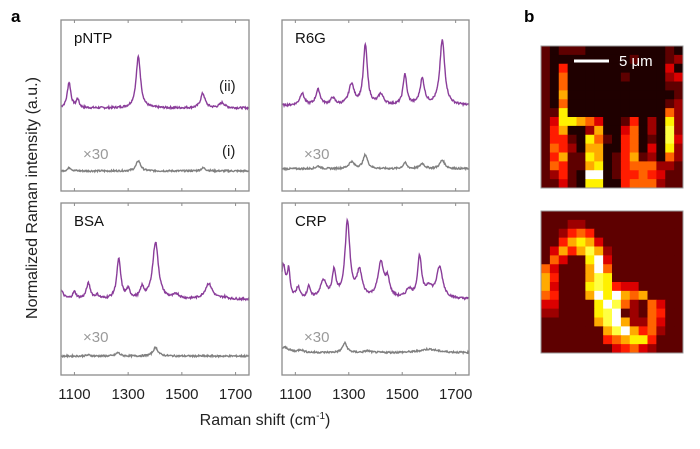  I want to click on scale-factor-label: ×30, so click(95, 337).